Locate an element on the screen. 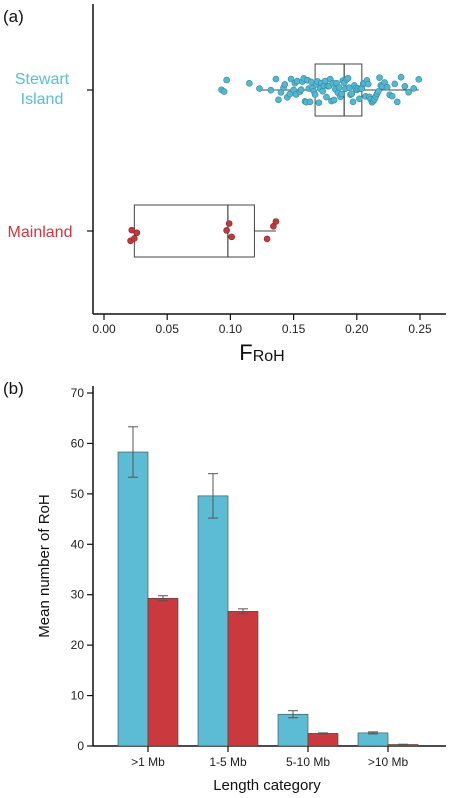 Image resolution: width=451 pixels, height=798 pixels. y-ticks-b: 0 10 20 30 40 50 60 70 is located at coordinates (82, 569).